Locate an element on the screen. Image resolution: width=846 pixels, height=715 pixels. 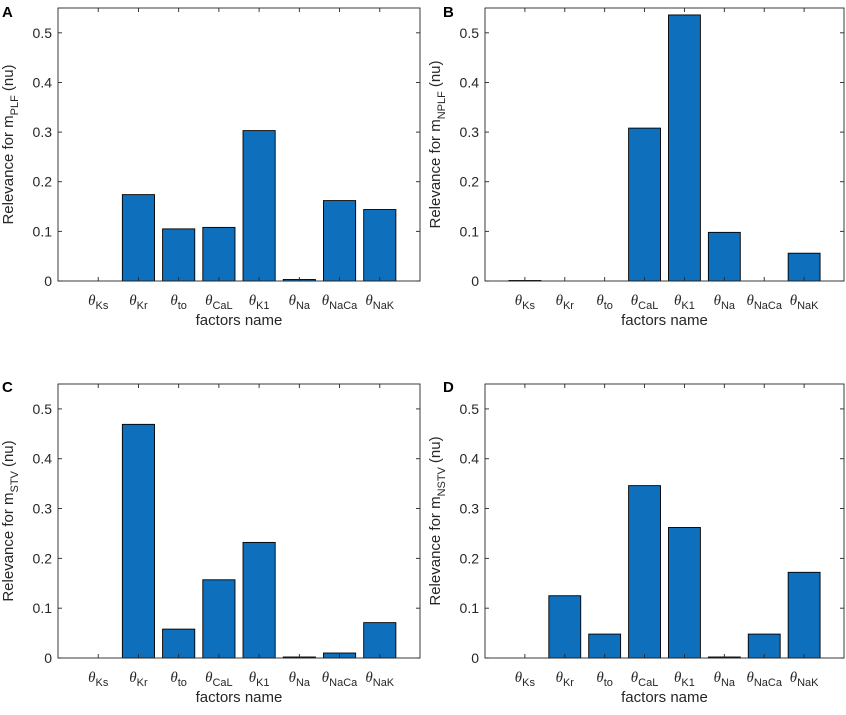
x-tick-subscript: to is located at coordinates (608, 306).